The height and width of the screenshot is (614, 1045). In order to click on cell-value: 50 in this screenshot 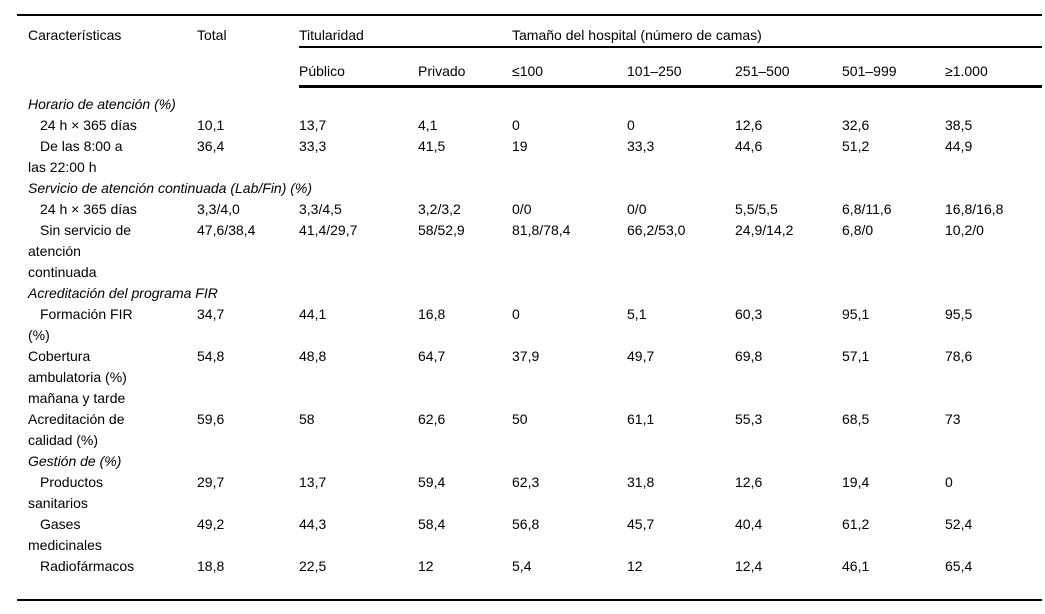, I will do `click(520, 419)`.